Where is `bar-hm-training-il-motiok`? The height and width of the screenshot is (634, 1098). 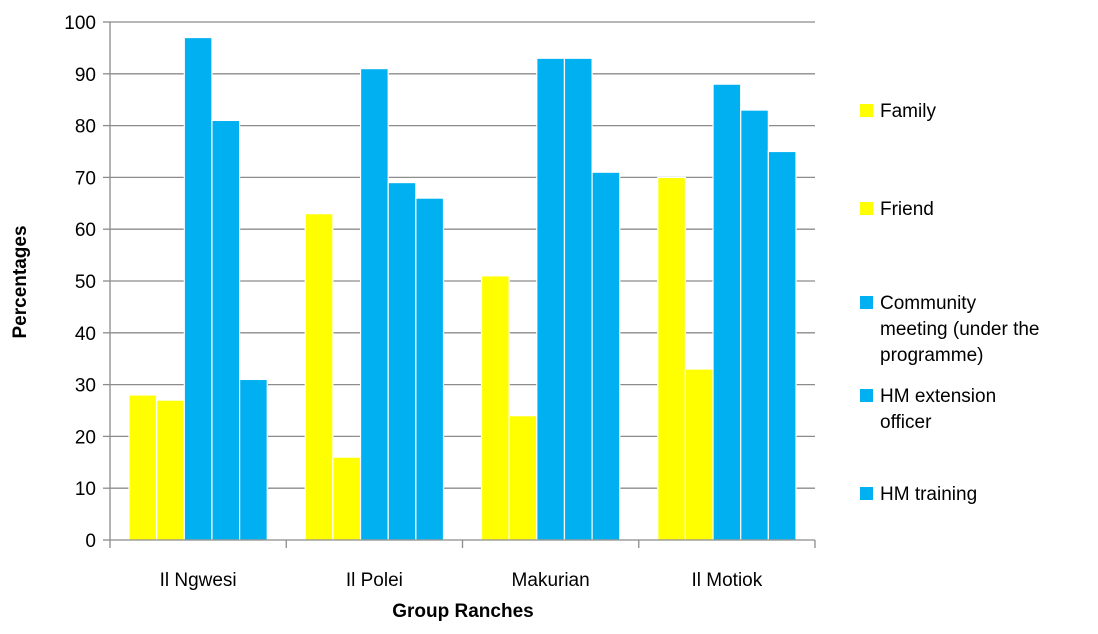
bar-hm-training-il-motiok is located at coordinates (782, 345).